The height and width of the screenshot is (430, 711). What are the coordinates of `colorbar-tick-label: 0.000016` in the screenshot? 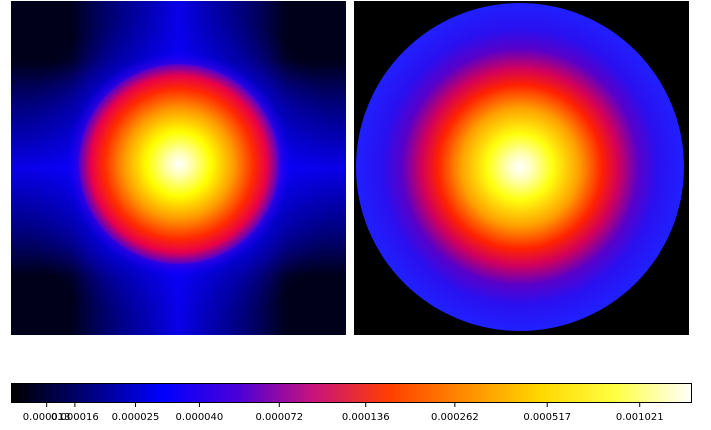 It's located at (75, 417).